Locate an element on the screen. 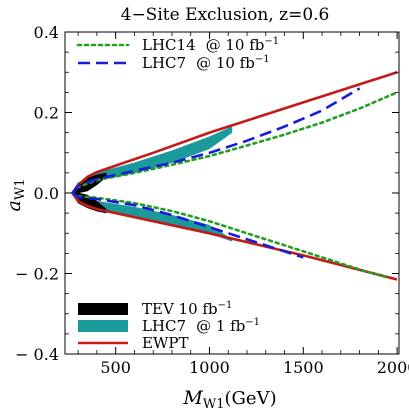 The width and height of the screenshot is (409, 413). y-tick-label: 0.4 is located at coordinates (46, 32).